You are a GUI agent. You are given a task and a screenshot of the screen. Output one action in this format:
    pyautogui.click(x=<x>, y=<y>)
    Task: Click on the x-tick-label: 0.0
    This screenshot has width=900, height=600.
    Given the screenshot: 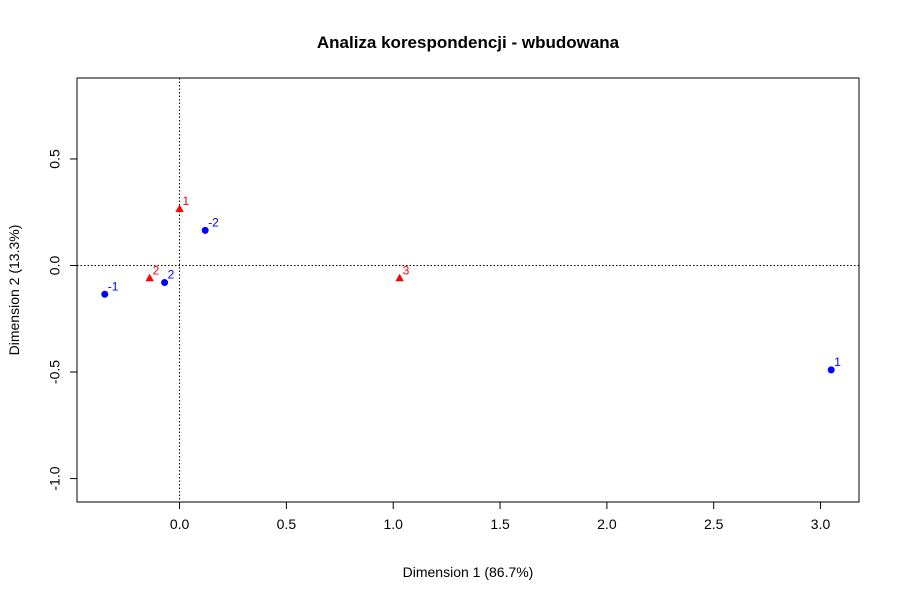 What is the action you would take?
    pyautogui.click(x=180, y=524)
    